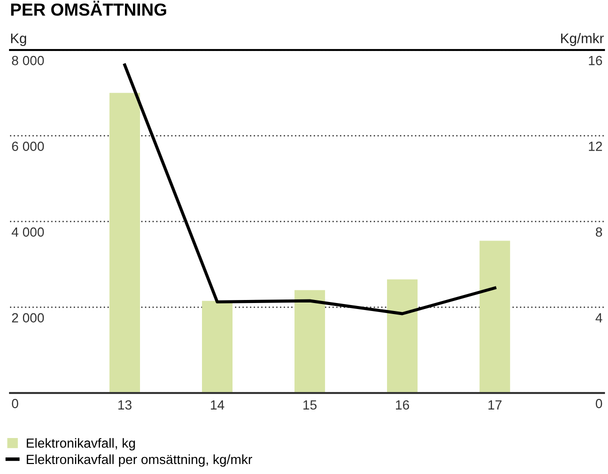  What do you see at coordinates (88, 8) in the screenshot?
I see `chart-title: PER OMSÄTTNING` at bounding box center [88, 8].